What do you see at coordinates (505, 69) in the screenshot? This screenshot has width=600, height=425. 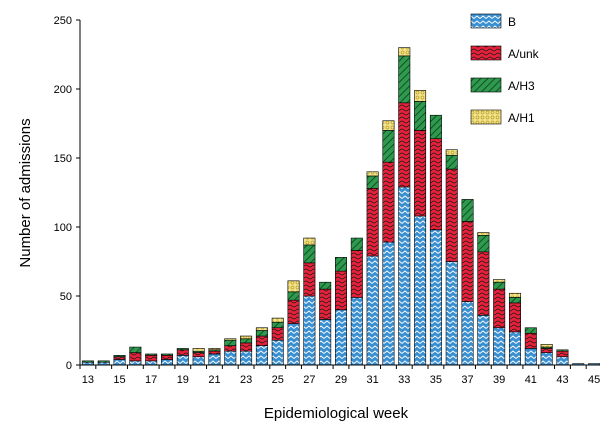 I see `legend: B A/unk A/H3 A/H1` at bounding box center [505, 69].